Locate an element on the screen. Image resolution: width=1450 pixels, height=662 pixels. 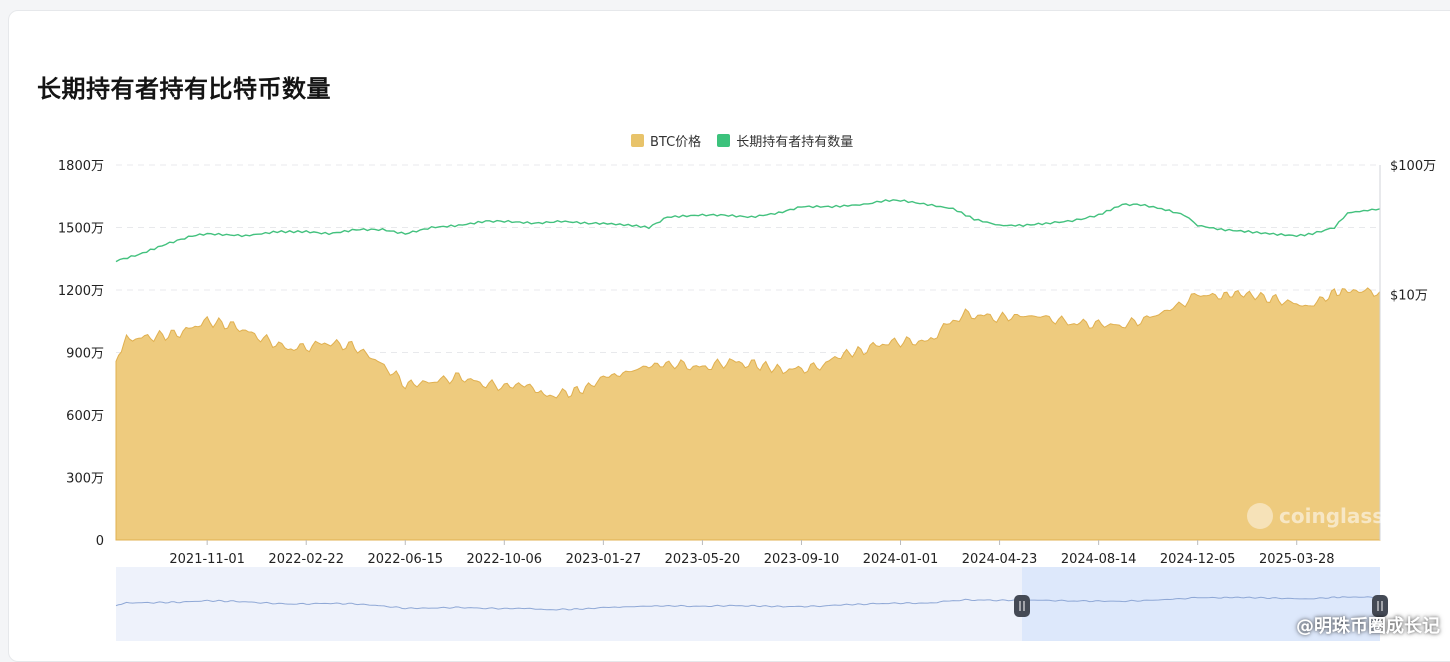
y-left-tick-label: 600万 is located at coordinates (85, 416).